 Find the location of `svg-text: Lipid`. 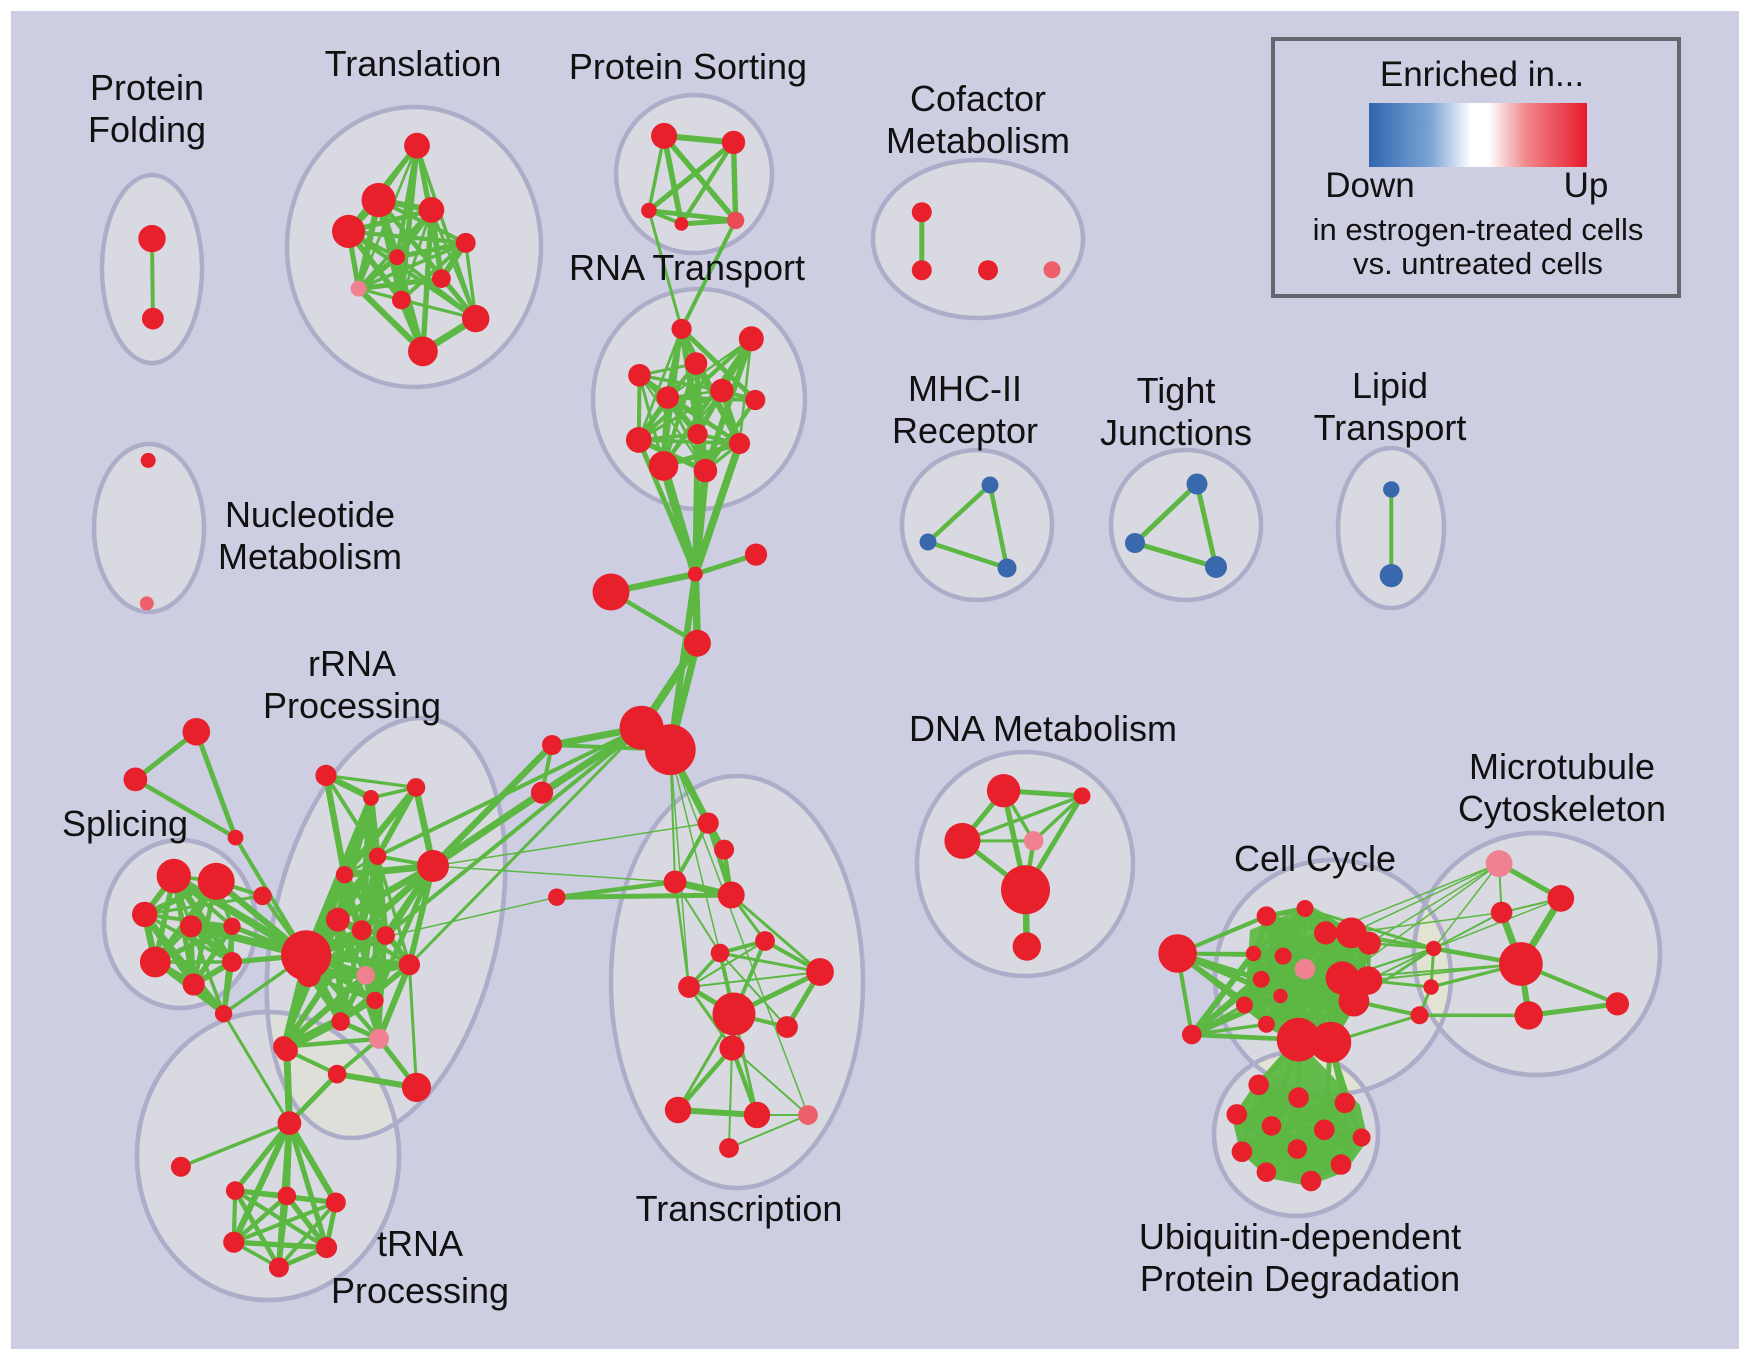

svg-text: Lipid is located at coordinates (1390, 385).